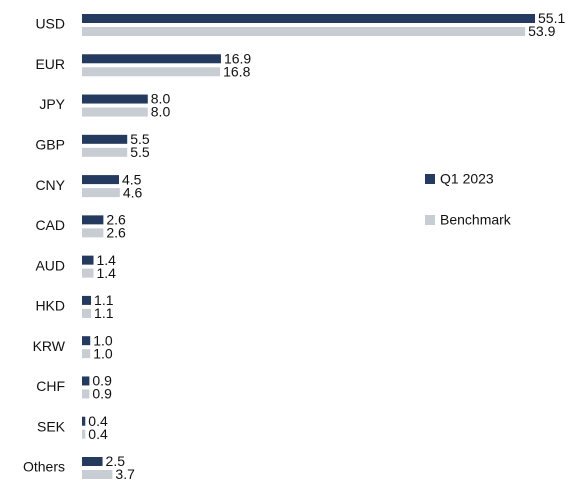 The image size is (577, 481). Describe the element at coordinates (50, 386) in the screenshot. I see `category-label: CHF` at that location.